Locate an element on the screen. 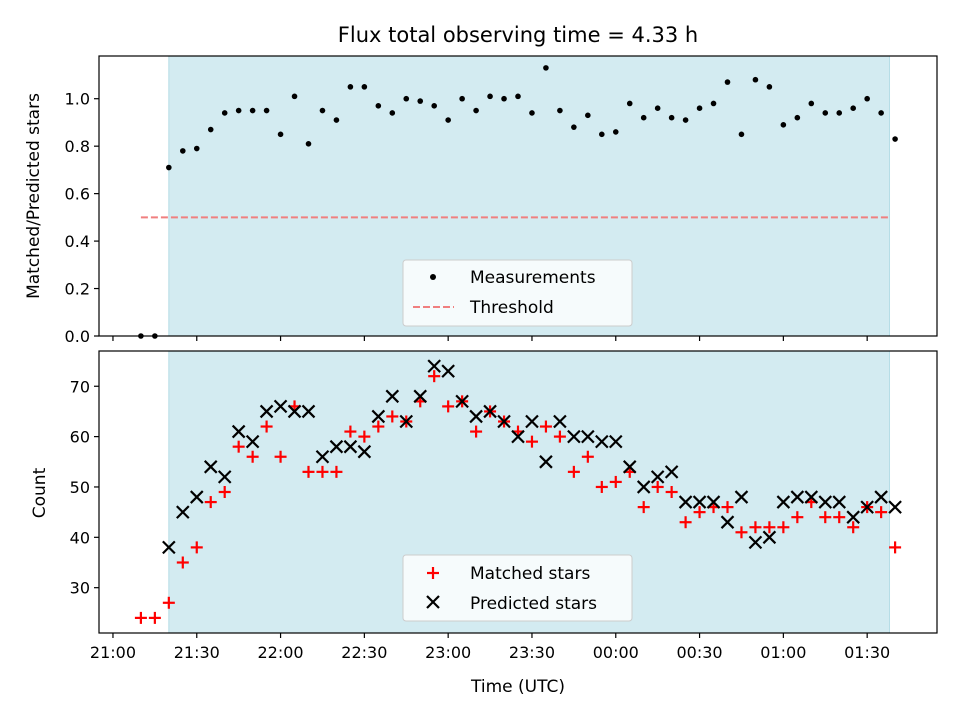  bottom-y-ticks: 30 40 50 60 70 is located at coordinates (84, 487).